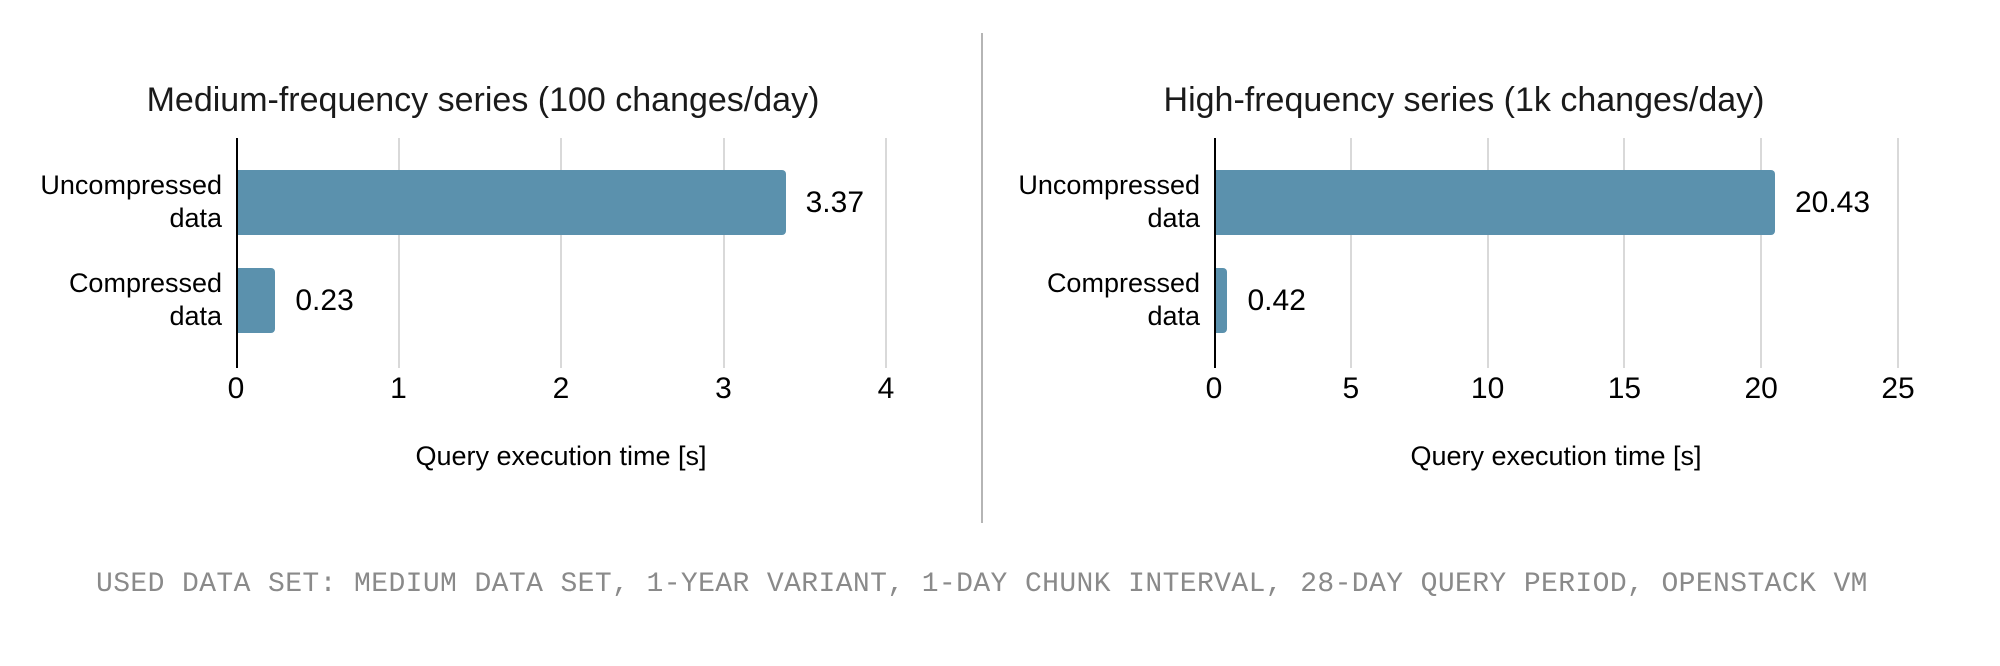 The height and width of the screenshot is (666, 2000). Describe the element at coordinates (1487, 388) in the screenshot. I see `x-tick-label: 10` at that location.